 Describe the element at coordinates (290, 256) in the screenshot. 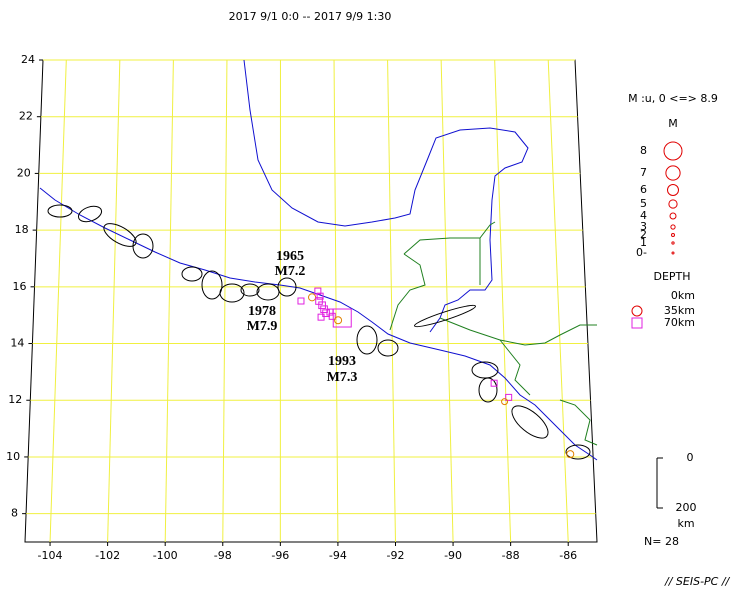

I see `annotation: 1965` at that location.